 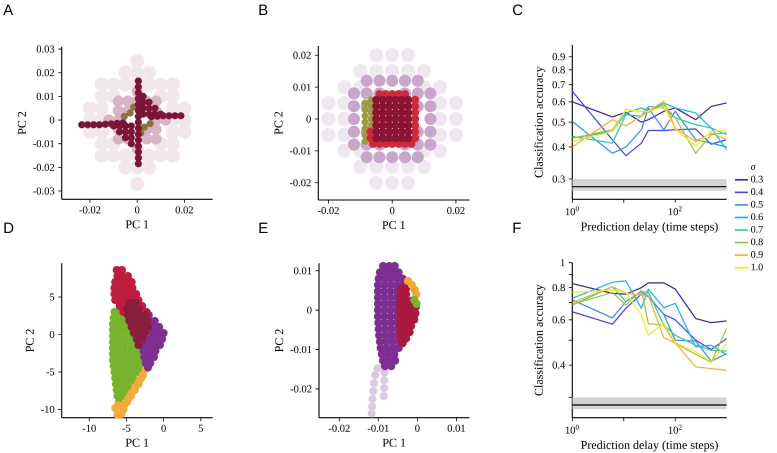 I want to click on legend-label: 0.6, so click(x=757, y=216).